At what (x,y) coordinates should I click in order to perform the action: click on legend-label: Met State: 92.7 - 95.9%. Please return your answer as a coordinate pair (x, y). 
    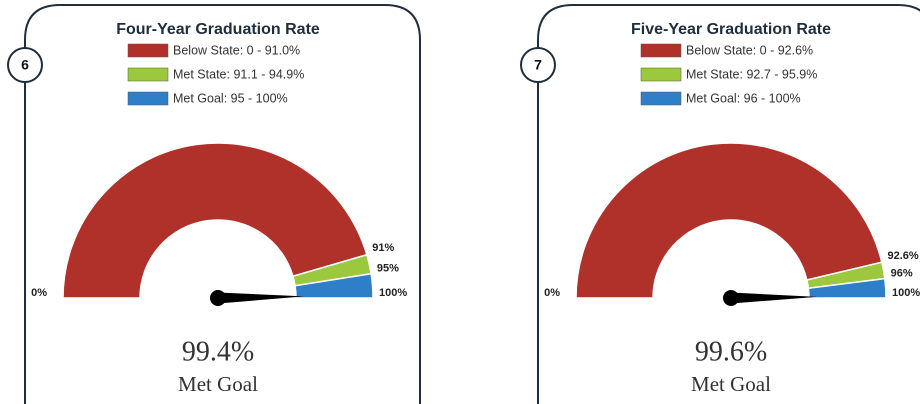
    Looking at the image, I should click on (751, 74).